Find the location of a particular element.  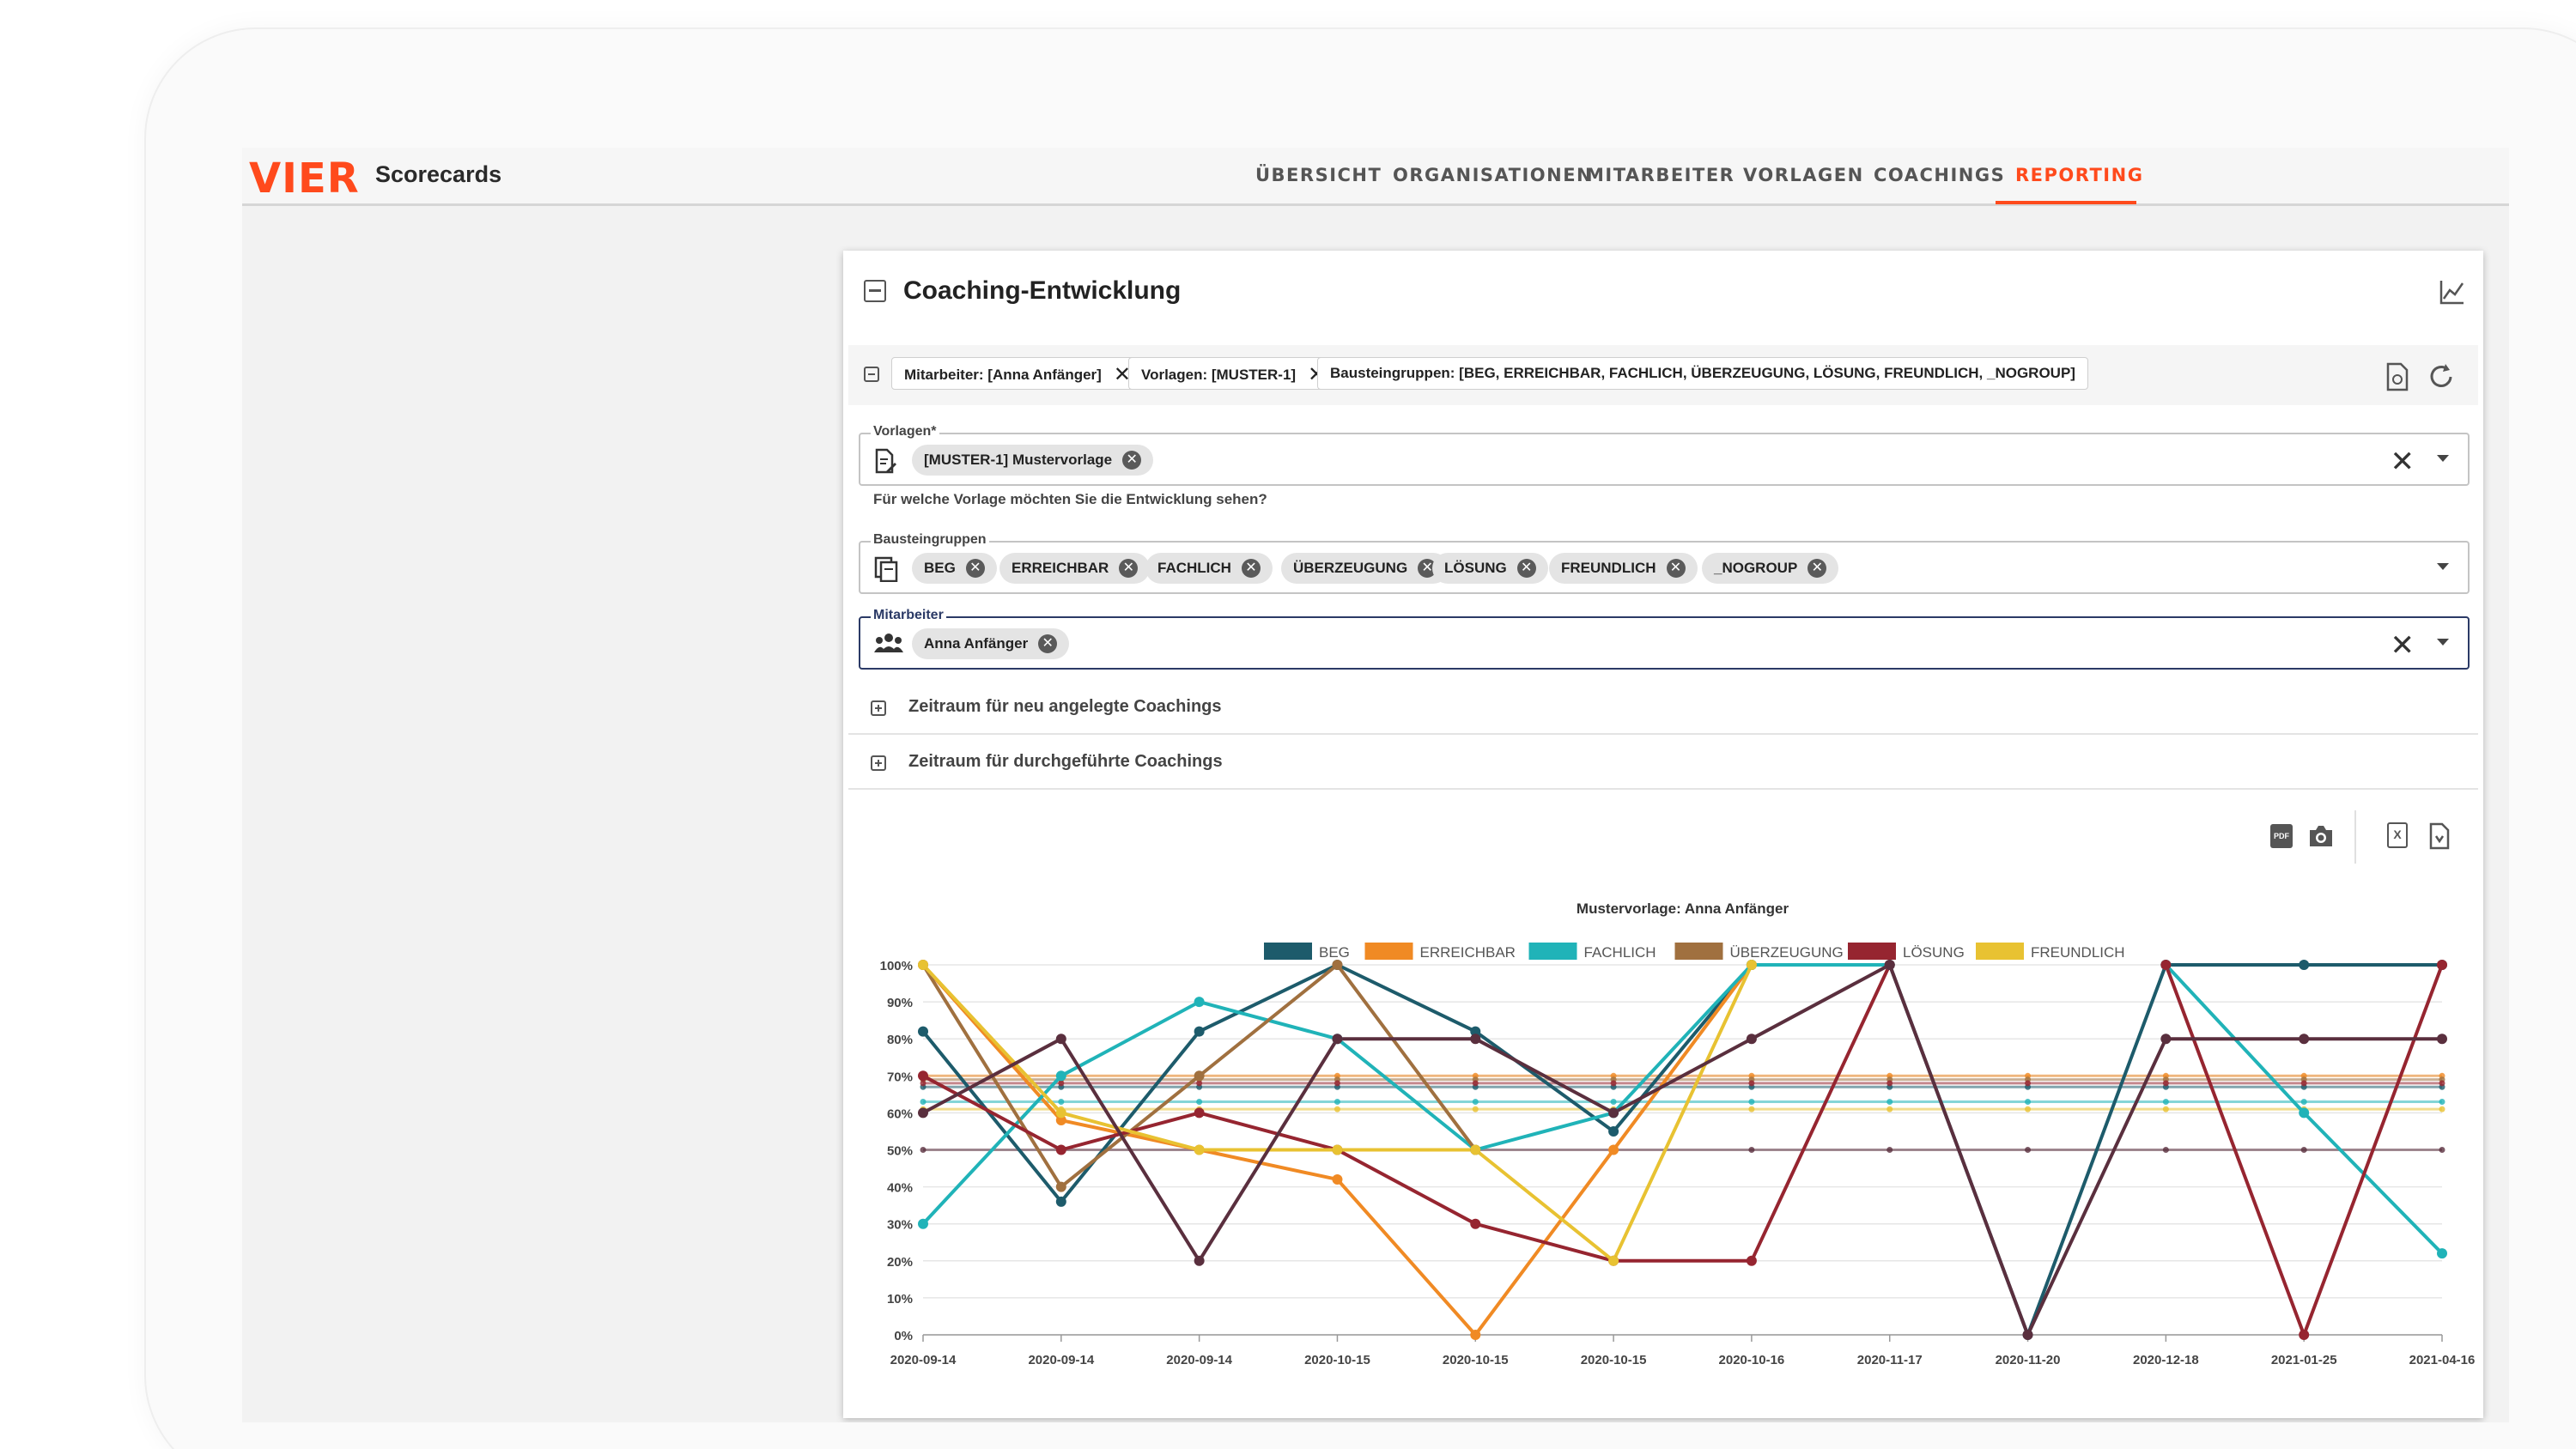

tag-label: BEG is located at coordinates (940, 568).